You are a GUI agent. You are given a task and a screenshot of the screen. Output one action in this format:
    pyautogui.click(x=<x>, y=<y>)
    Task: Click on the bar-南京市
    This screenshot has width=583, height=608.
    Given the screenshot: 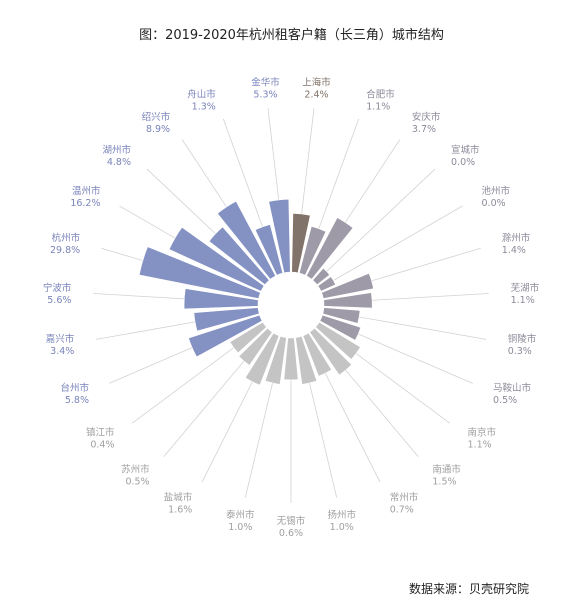 What is the action you would take?
    pyautogui.click(x=338, y=340)
    